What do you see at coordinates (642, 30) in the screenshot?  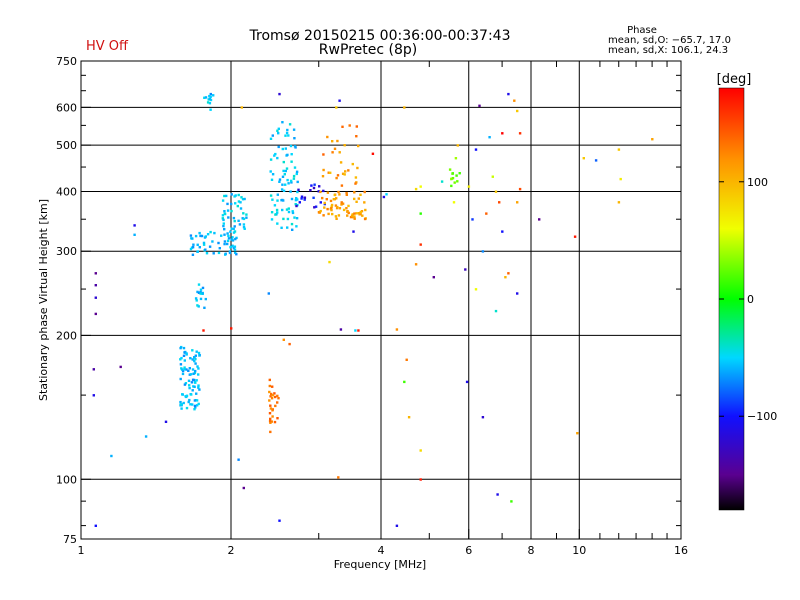 I see `phase-stats-title: Phase` at bounding box center [642, 30].